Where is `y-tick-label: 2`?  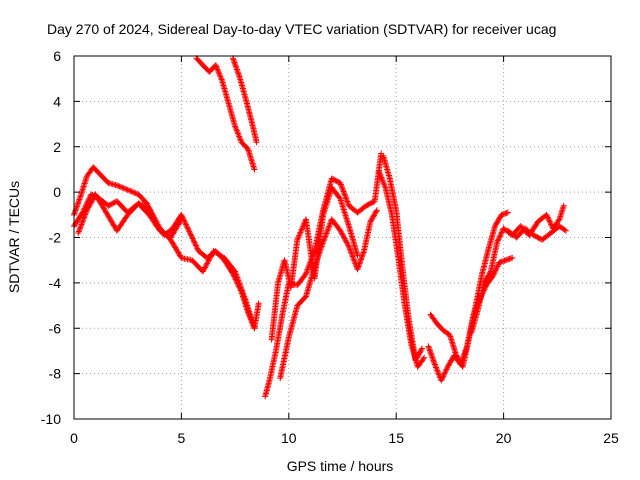
y-tick-label: 2 is located at coordinates (57, 147).